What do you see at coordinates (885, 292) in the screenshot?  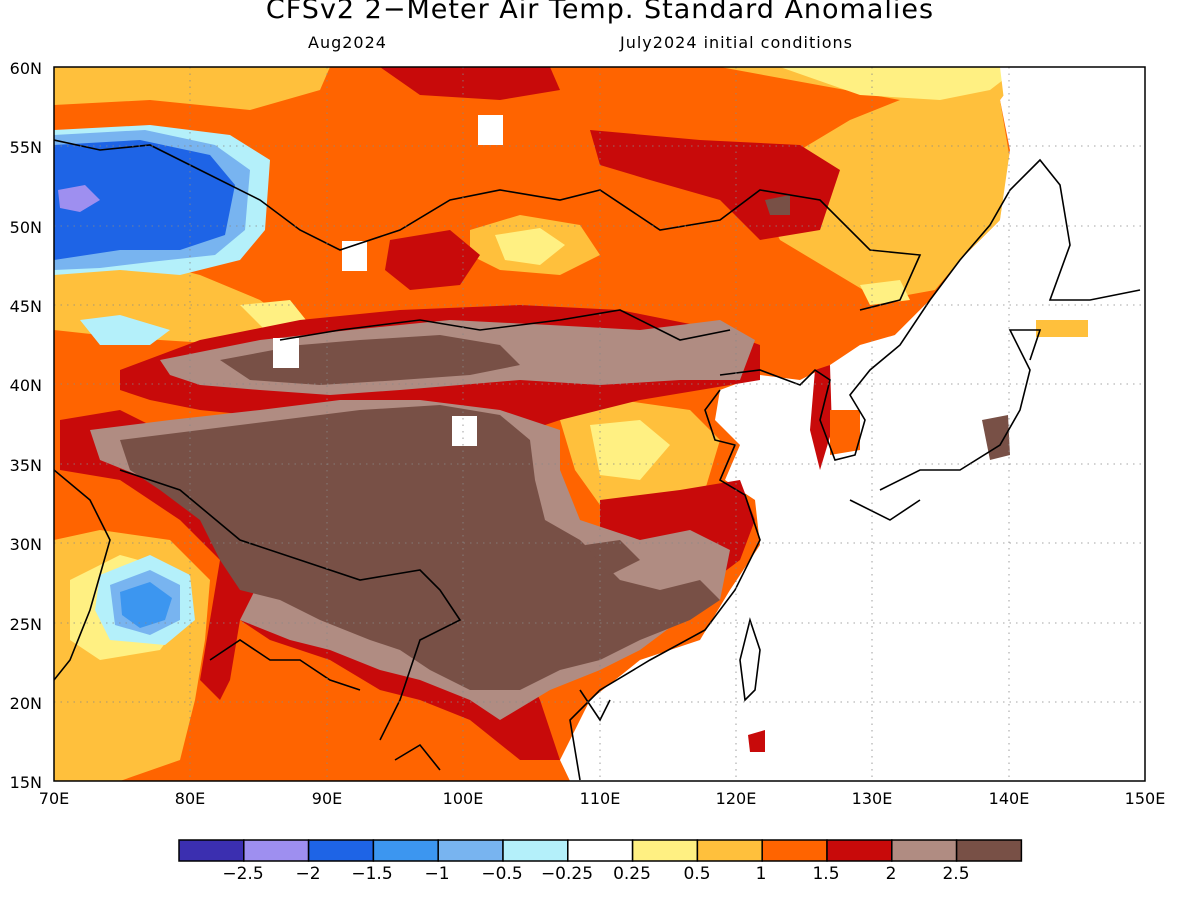 I see `yellow-ne` at bounding box center [885, 292].